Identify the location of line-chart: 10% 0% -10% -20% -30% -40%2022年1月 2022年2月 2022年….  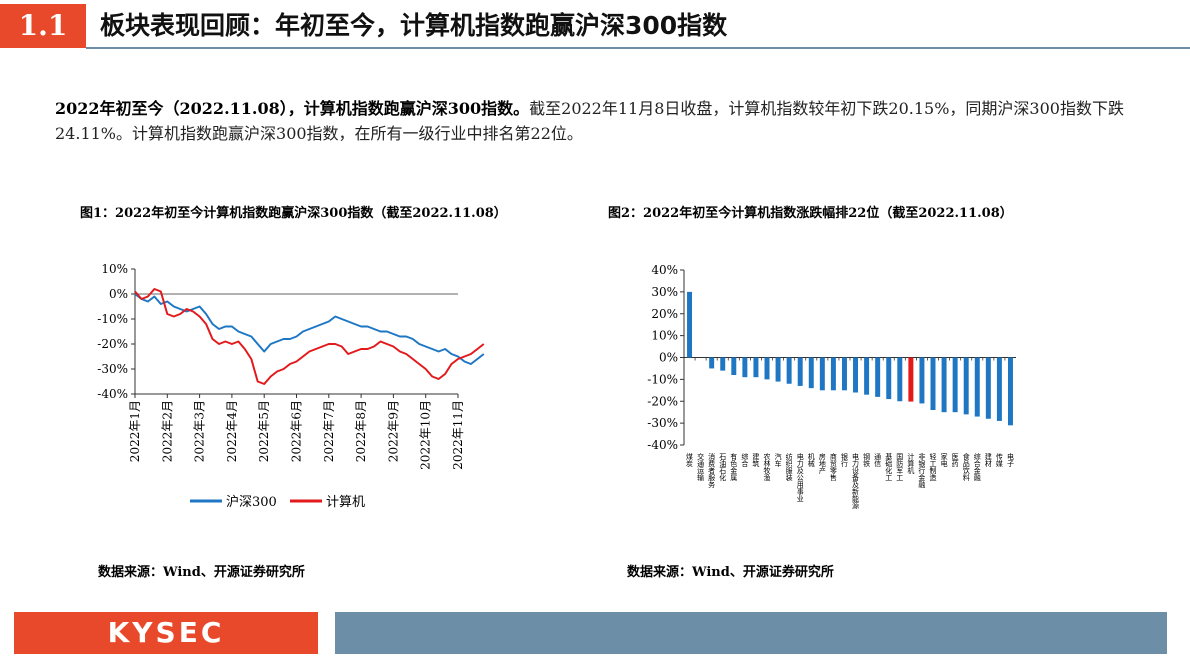
(291, 386).